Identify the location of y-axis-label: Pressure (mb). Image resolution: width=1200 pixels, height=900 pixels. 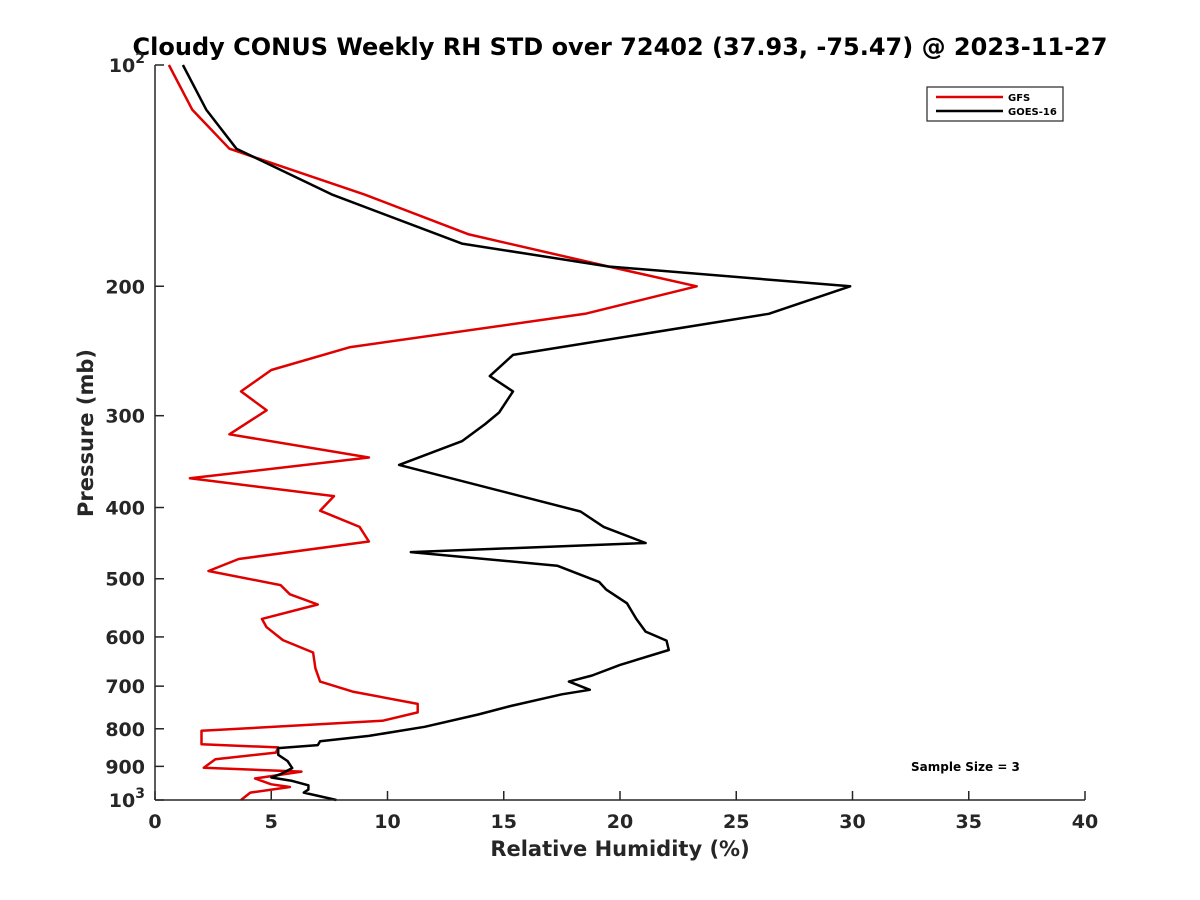
(86, 433).